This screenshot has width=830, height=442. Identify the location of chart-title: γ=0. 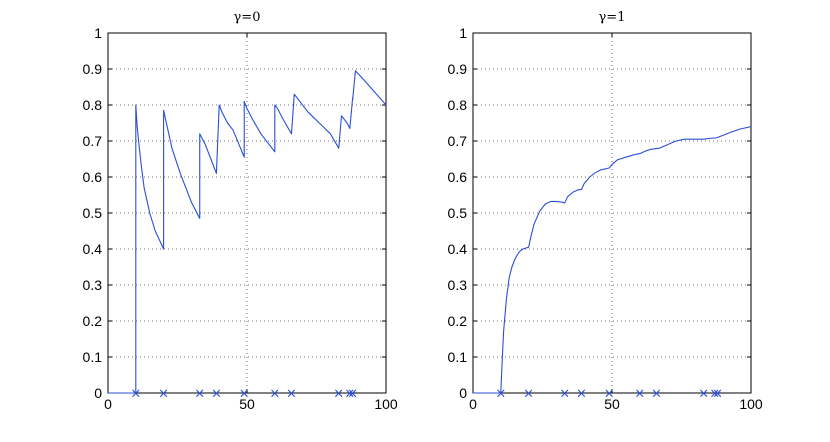
(247, 17).